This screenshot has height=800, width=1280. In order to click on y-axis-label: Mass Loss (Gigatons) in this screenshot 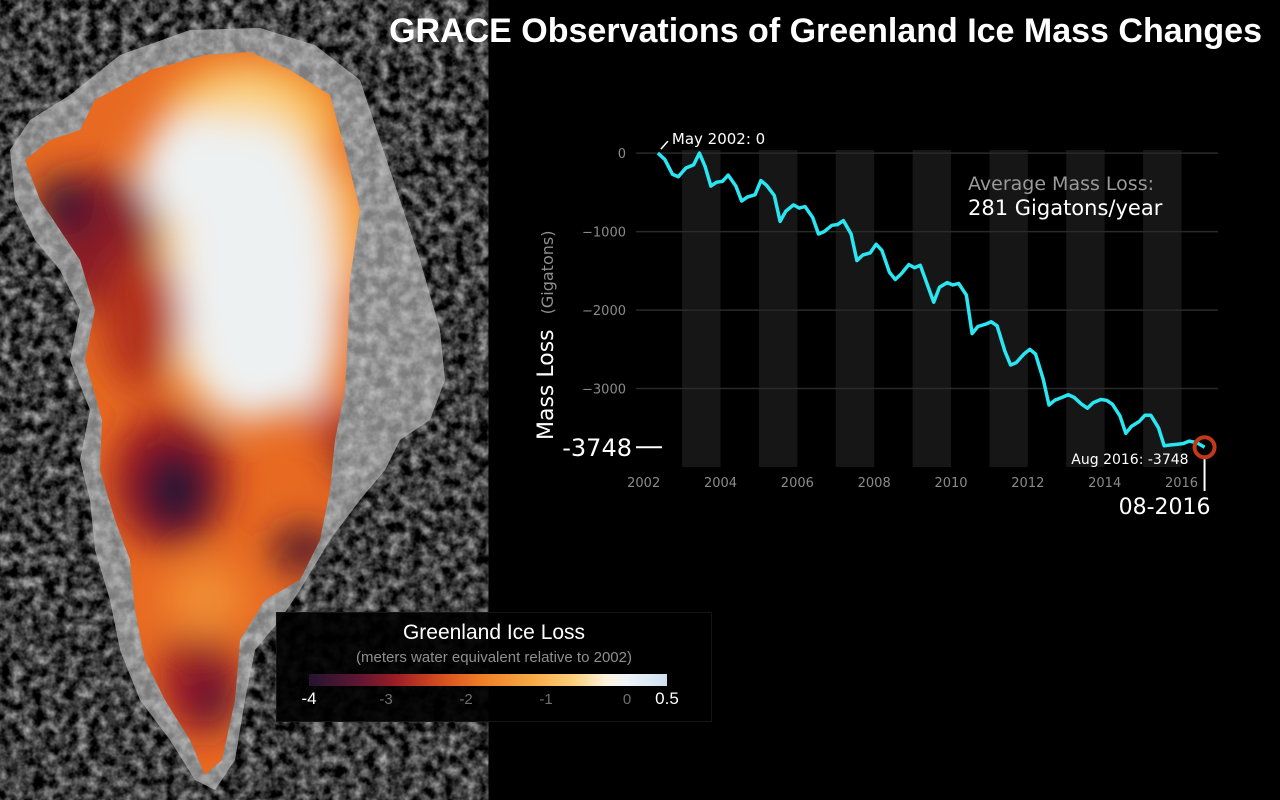, I will do `click(546, 335)`.